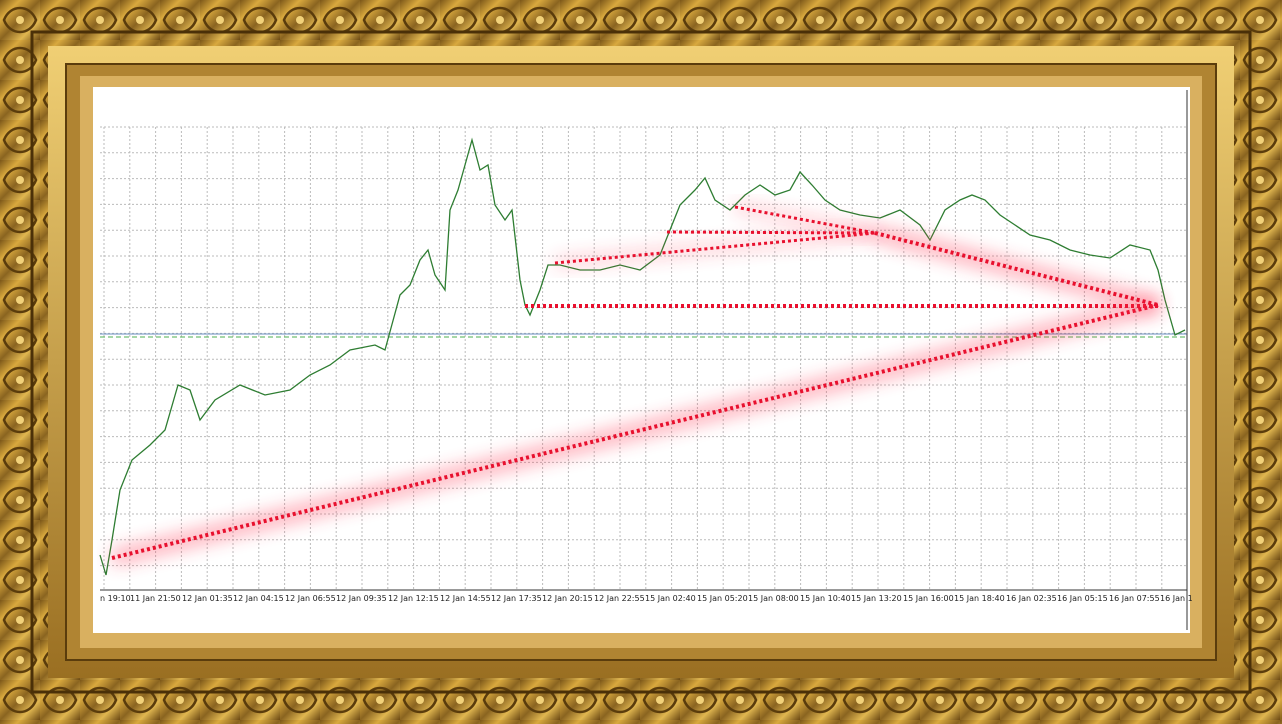 The height and width of the screenshot is (724, 1282). What do you see at coordinates (1134, 598) in the screenshot?
I see `x-label: 16 Jan 07:55` at bounding box center [1134, 598].